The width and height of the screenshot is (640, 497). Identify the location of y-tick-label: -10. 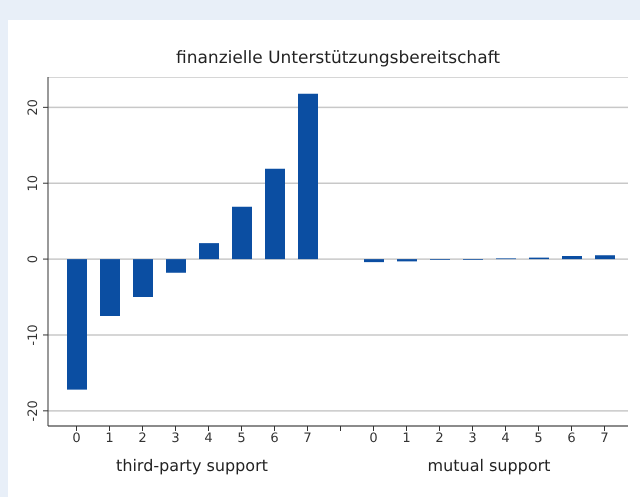
(33, 335).